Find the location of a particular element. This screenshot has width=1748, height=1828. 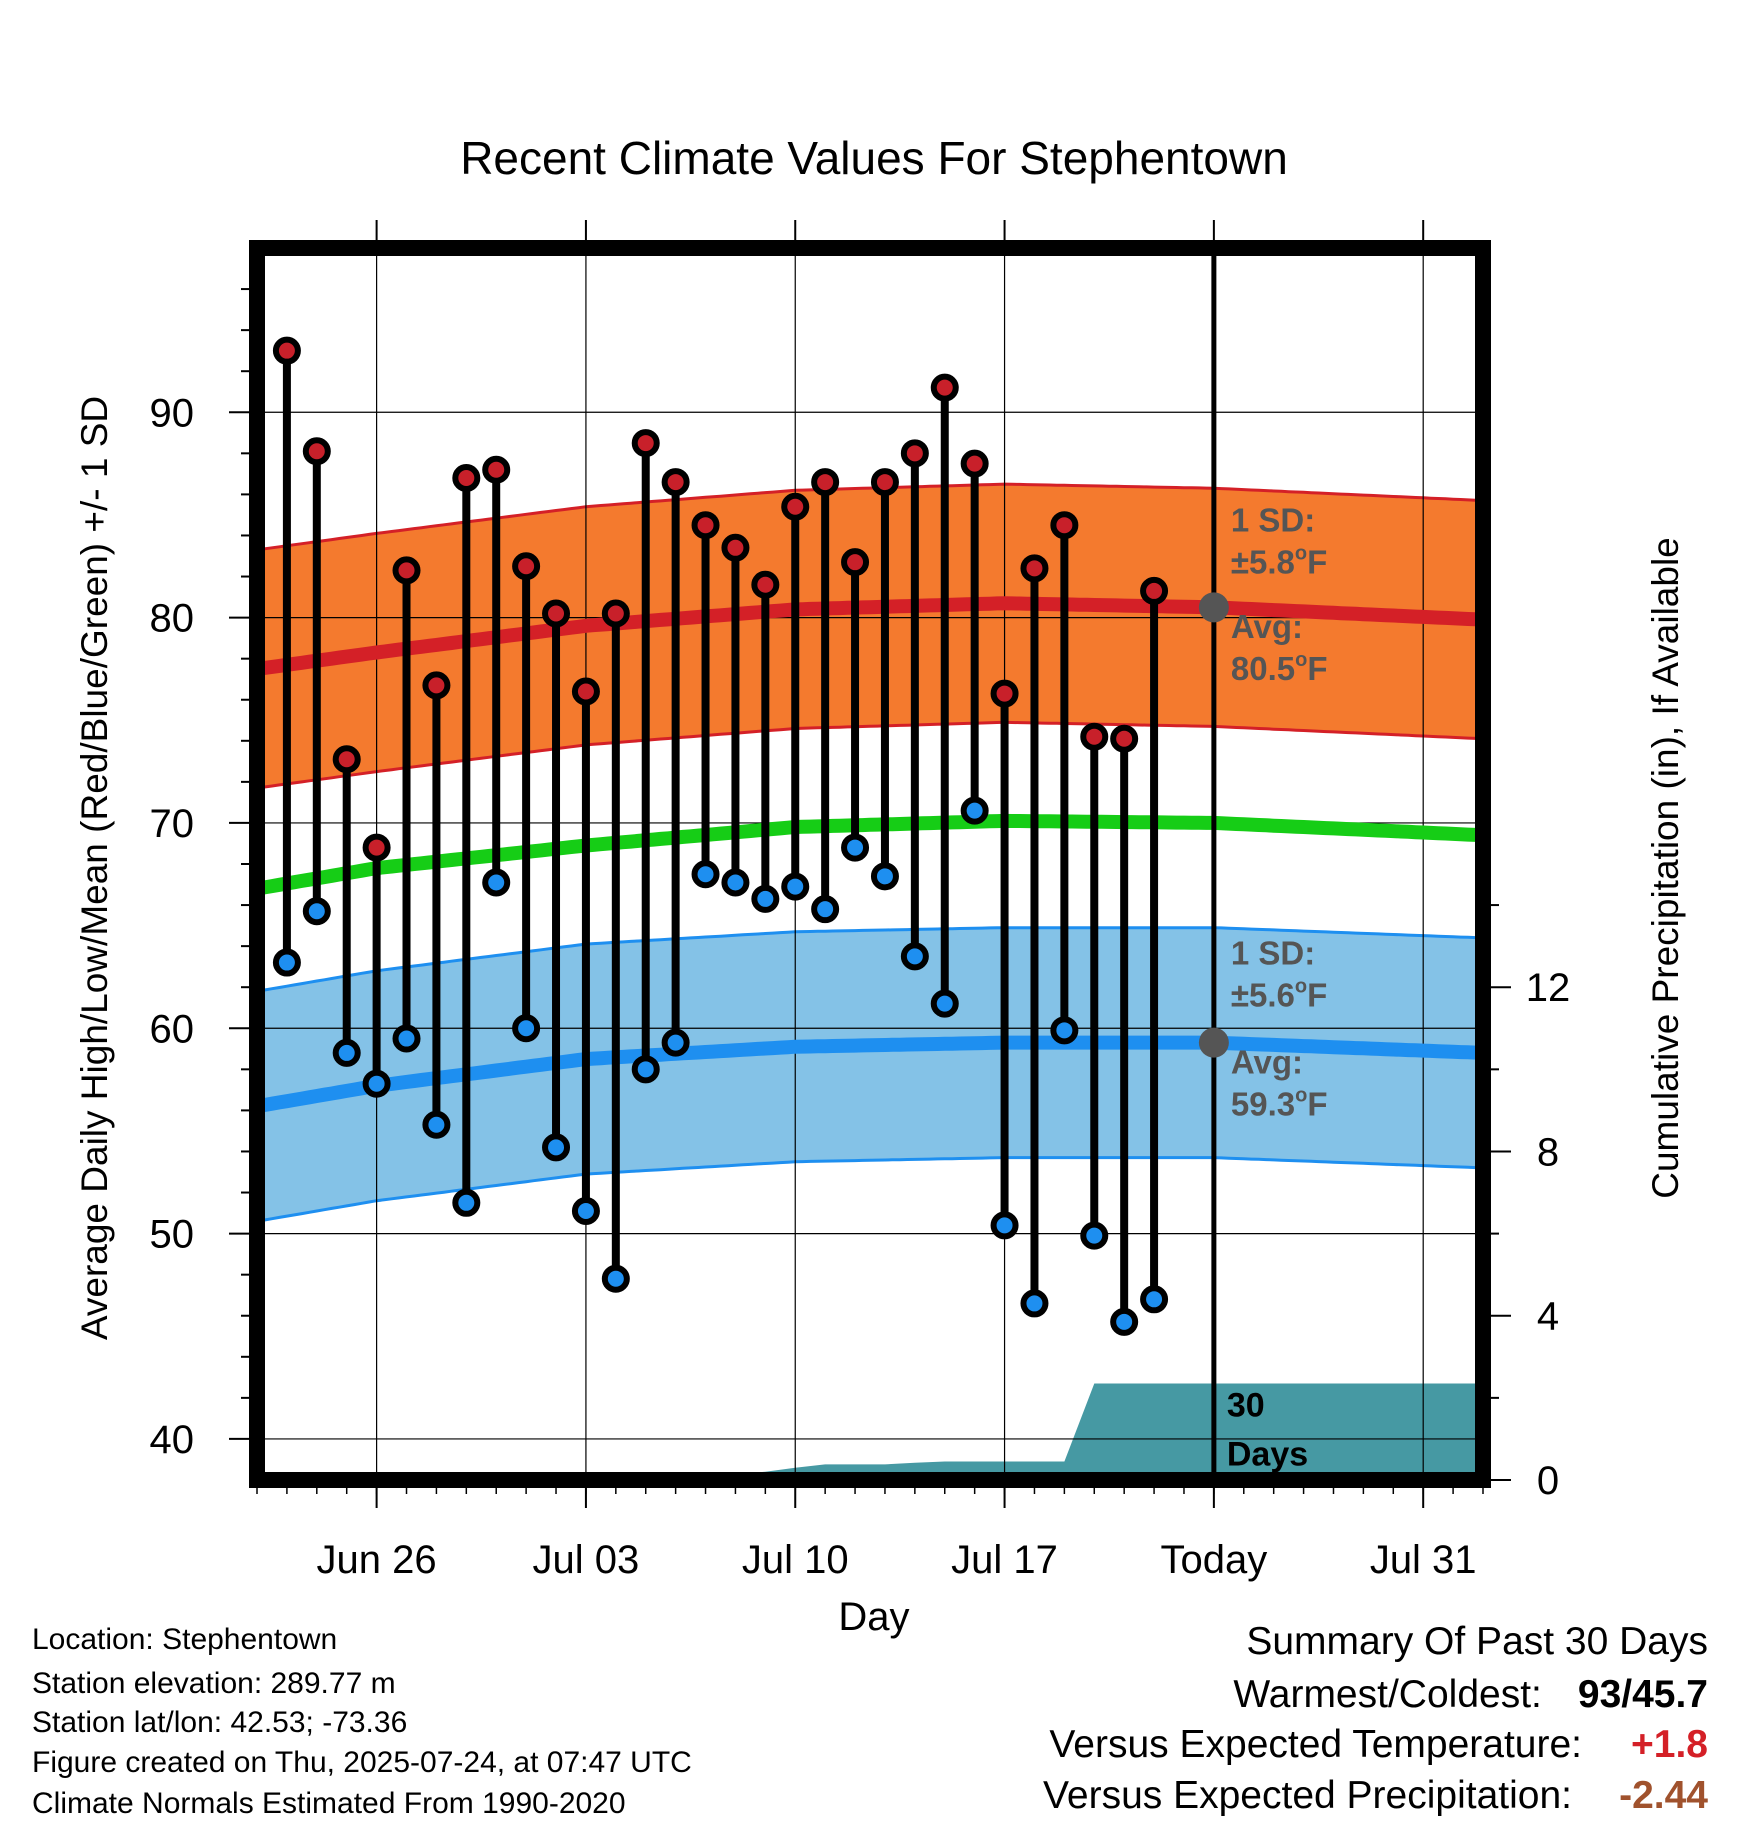

y-right-tick-label: 4 is located at coordinates (1548, 1317).